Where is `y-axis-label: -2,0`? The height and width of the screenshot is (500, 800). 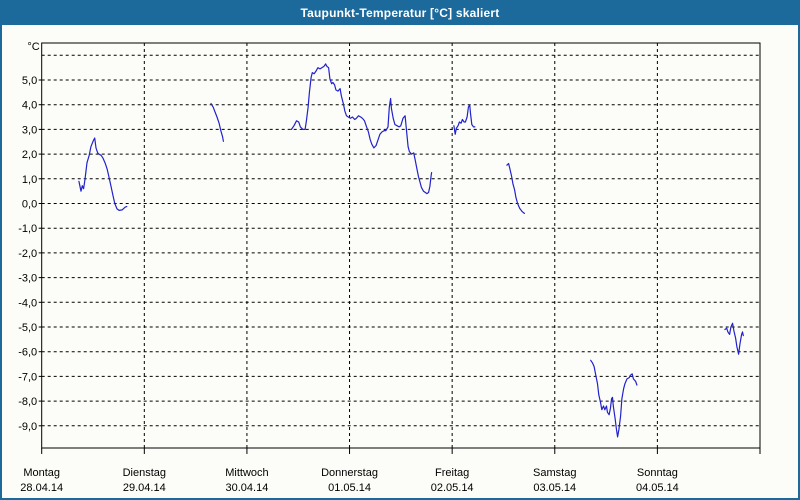 y-axis-label: -2,0 is located at coordinates (27, 254).